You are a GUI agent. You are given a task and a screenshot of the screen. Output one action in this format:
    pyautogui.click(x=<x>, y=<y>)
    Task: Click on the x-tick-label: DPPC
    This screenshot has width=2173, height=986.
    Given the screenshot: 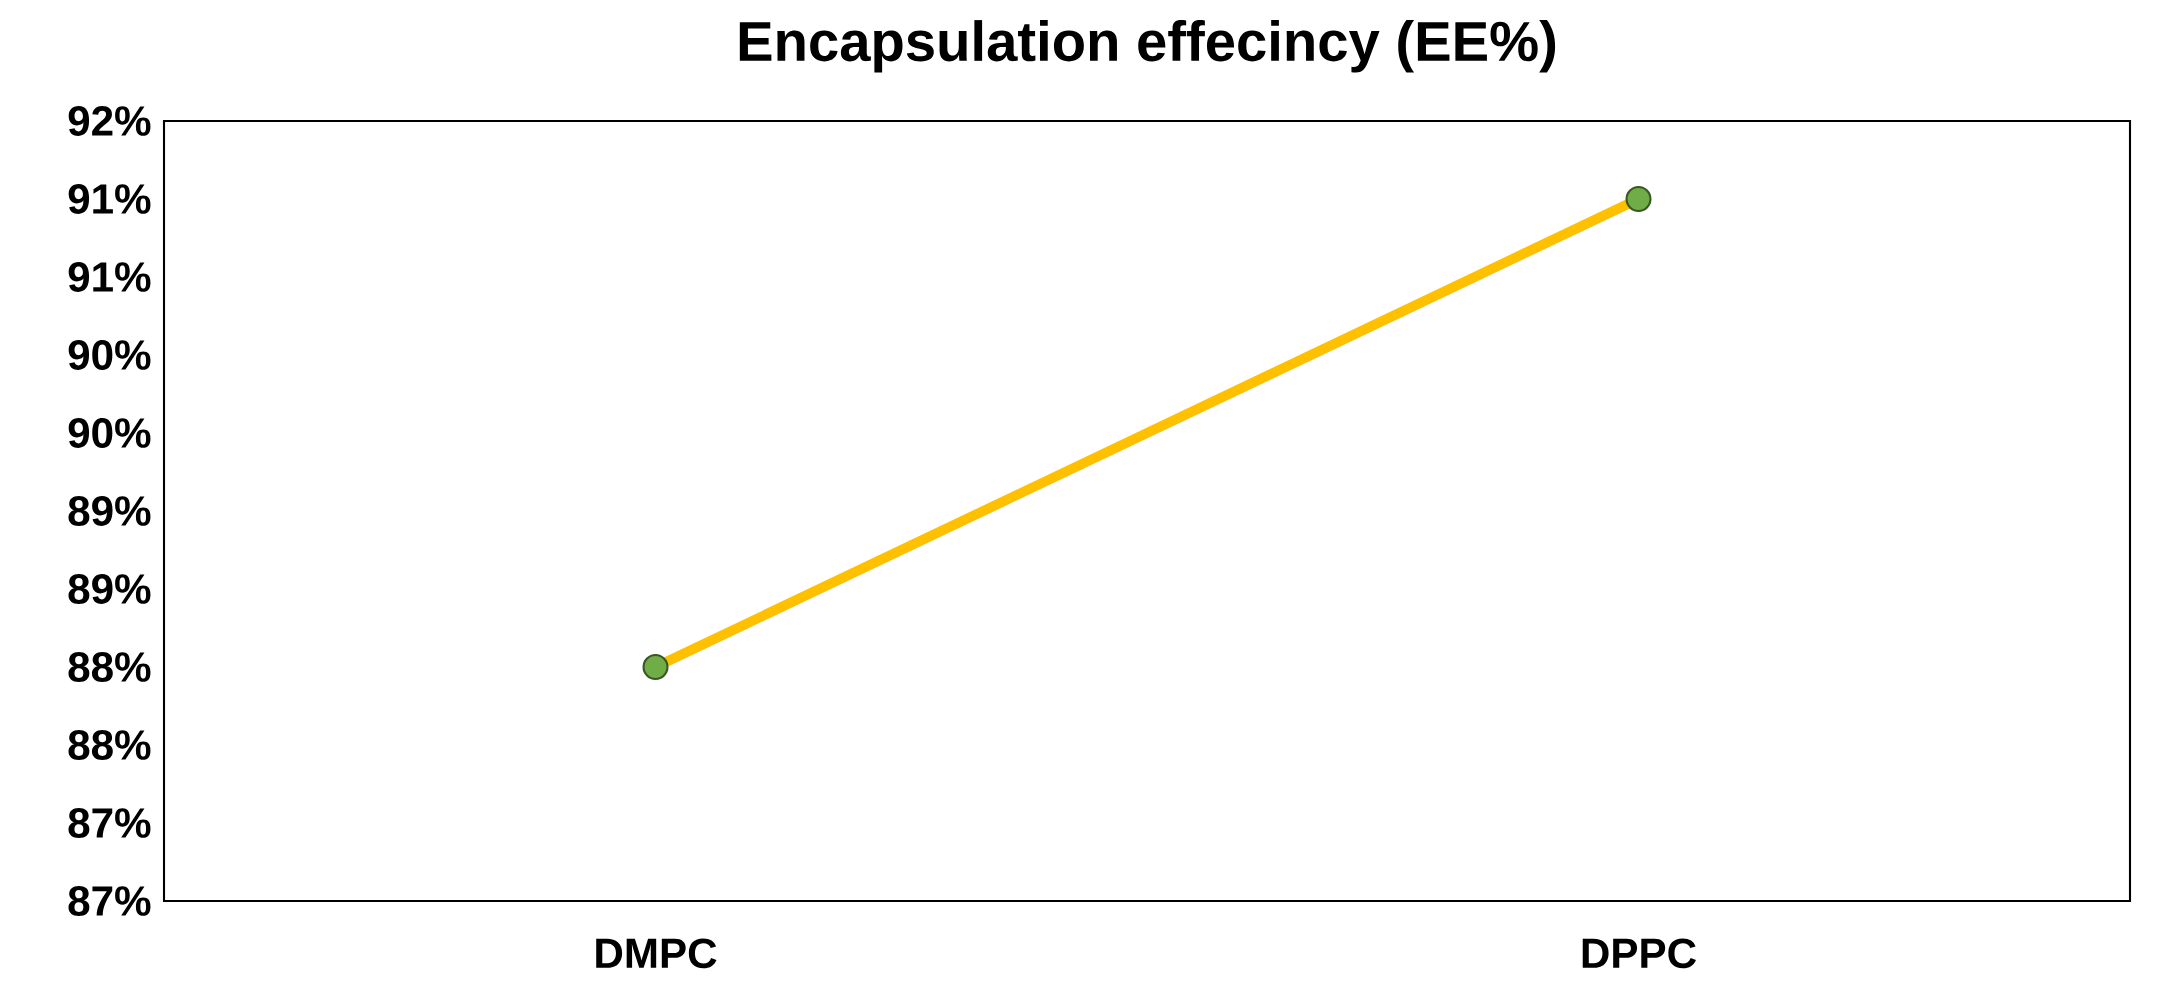 What is the action you would take?
    pyautogui.click(x=1639, y=953)
    